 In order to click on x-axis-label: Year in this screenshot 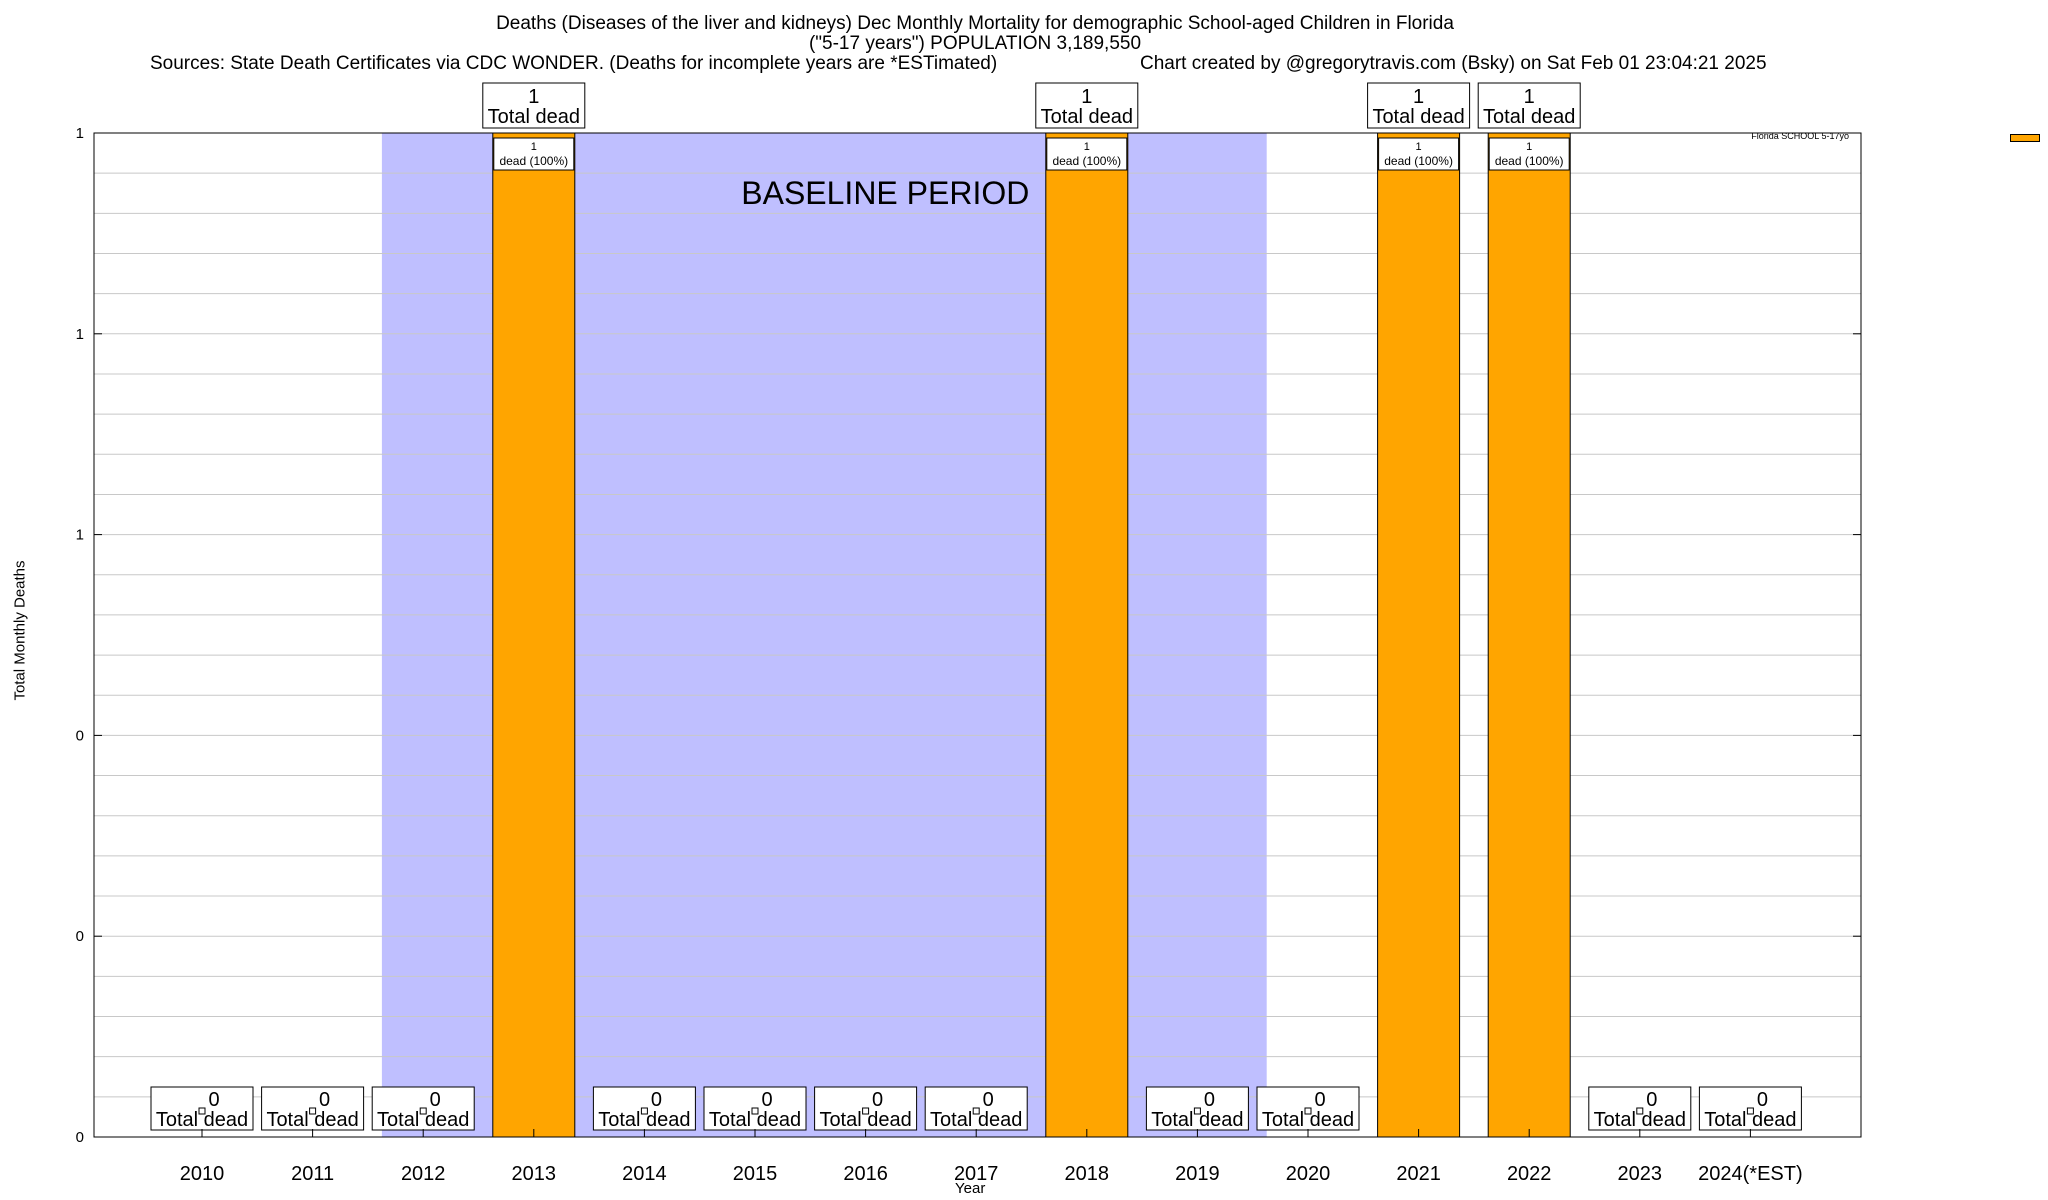, I will do `click(970, 1188)`.